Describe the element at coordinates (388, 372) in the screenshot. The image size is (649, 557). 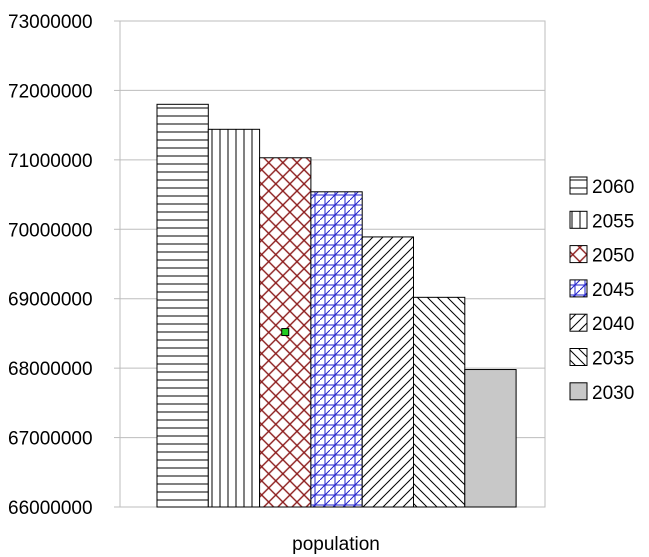
I see `bar-2040` at that location.